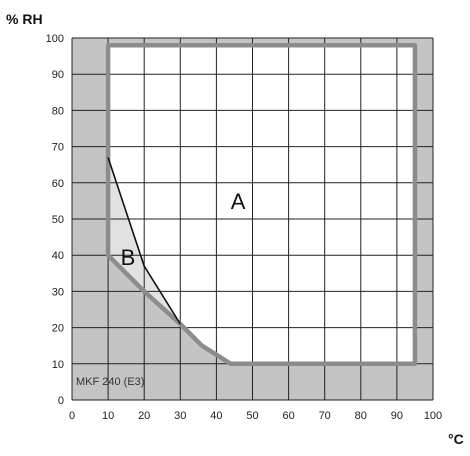 The image size is (470, 456). I want to click on y-tick-label: 0, so click(61, 401).